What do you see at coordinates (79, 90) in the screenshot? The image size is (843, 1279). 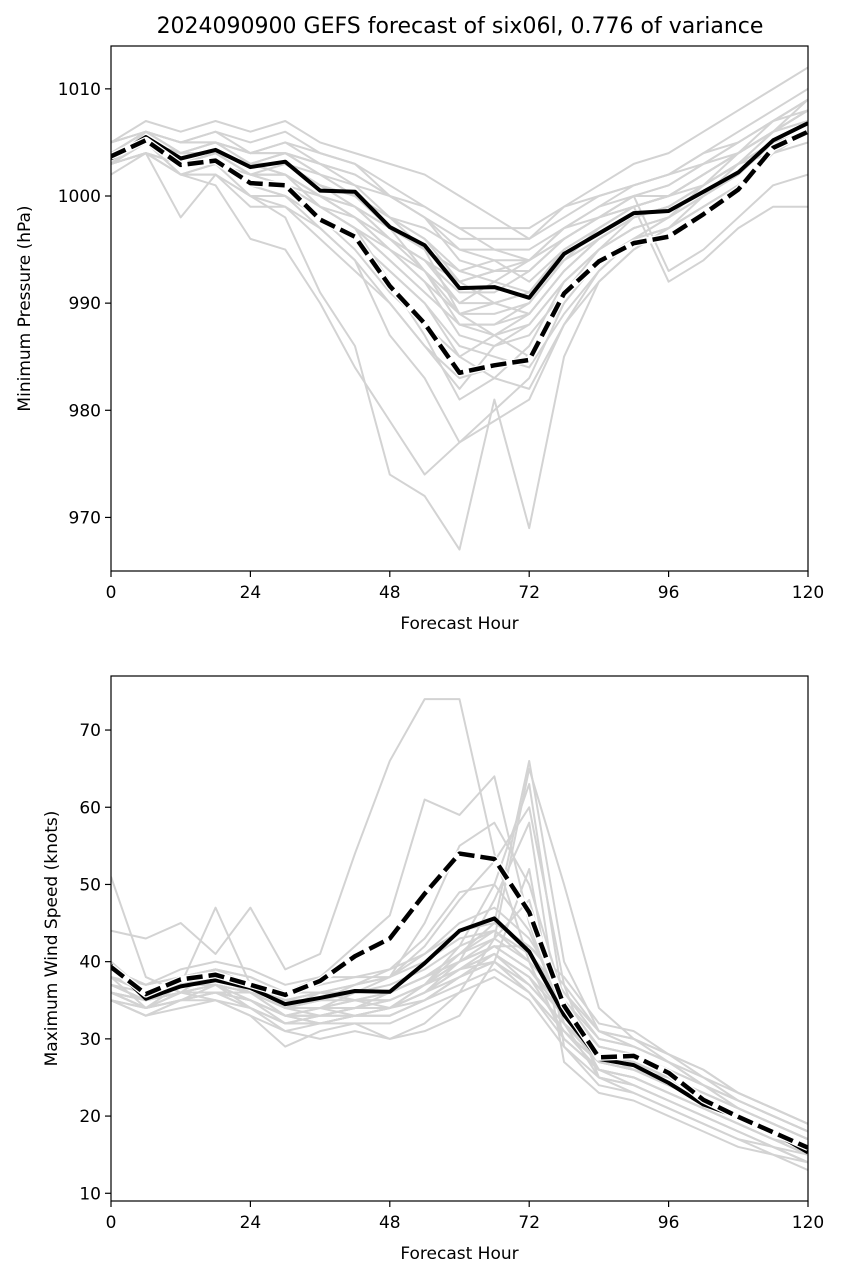 I see `pressure-y-tick-label: 1010` at bounding box center [79, 90].